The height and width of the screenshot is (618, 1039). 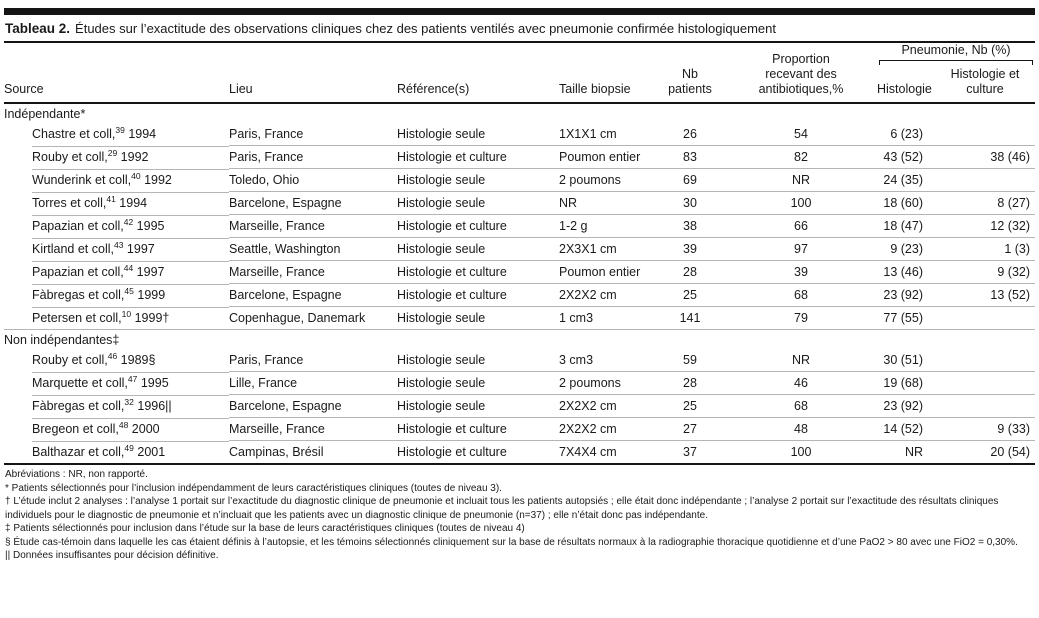 I want to click on cell-nb-patients: 59, so click(x=690, y=360).